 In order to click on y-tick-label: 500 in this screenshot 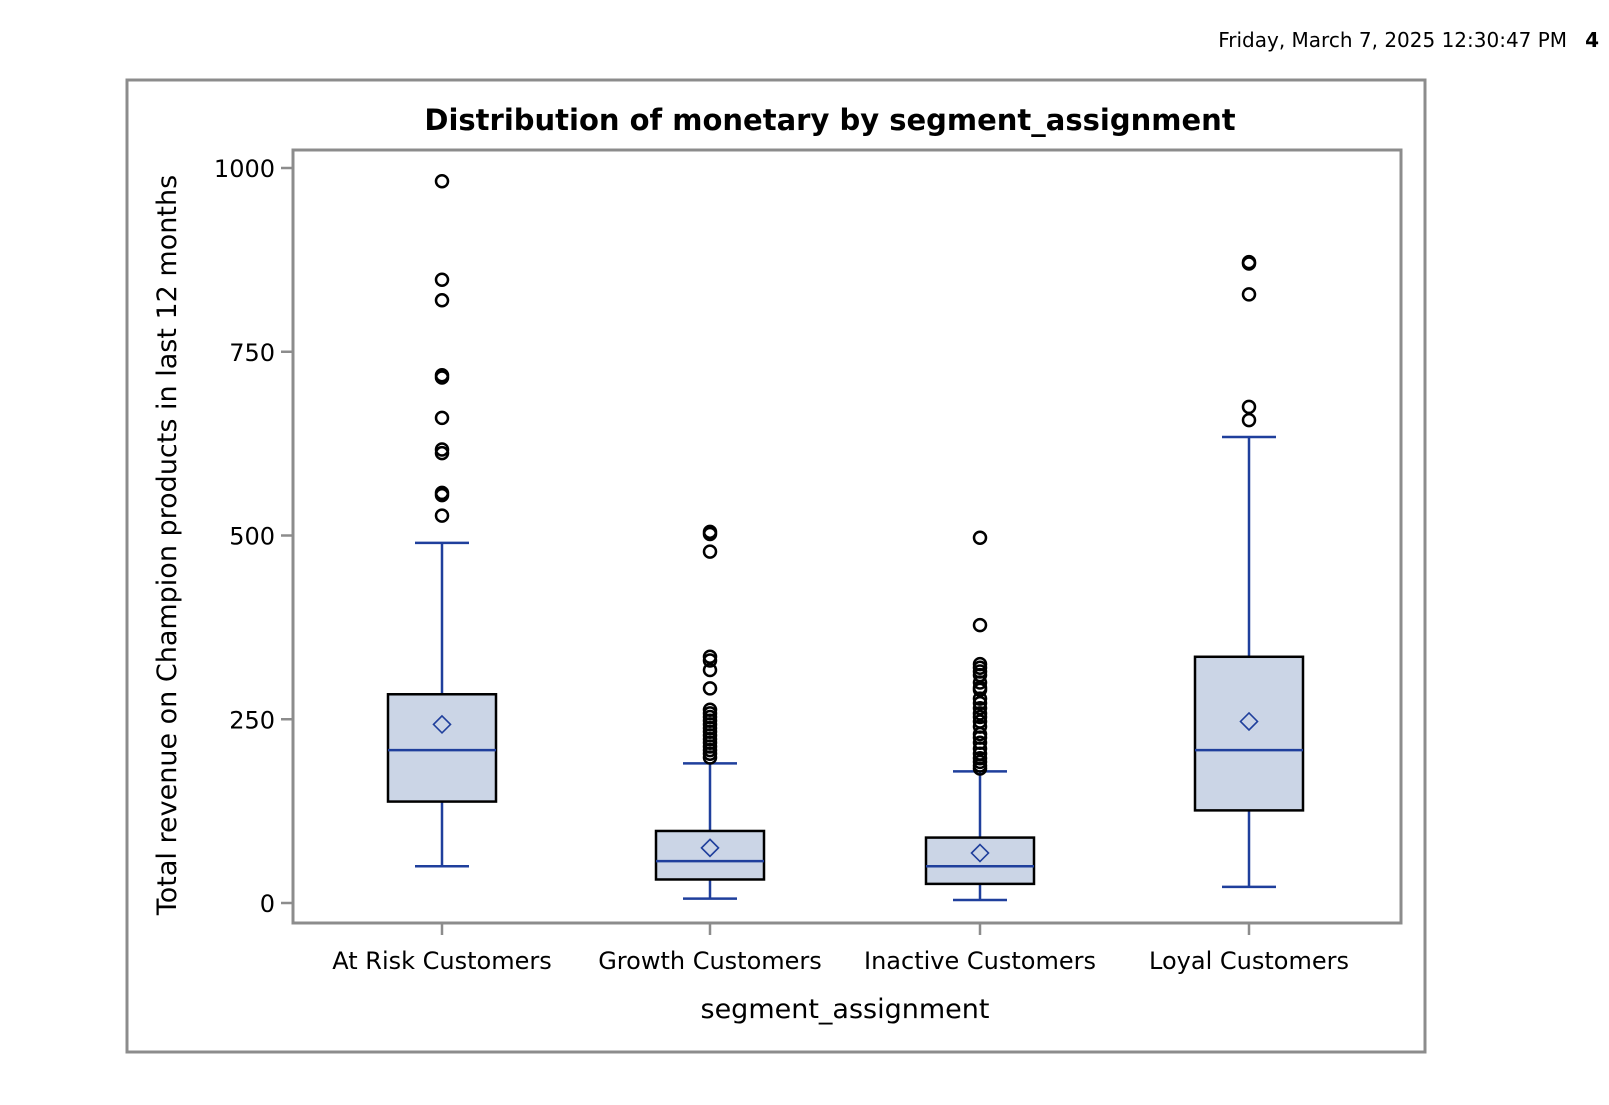, I will do `click(252, 537)`.